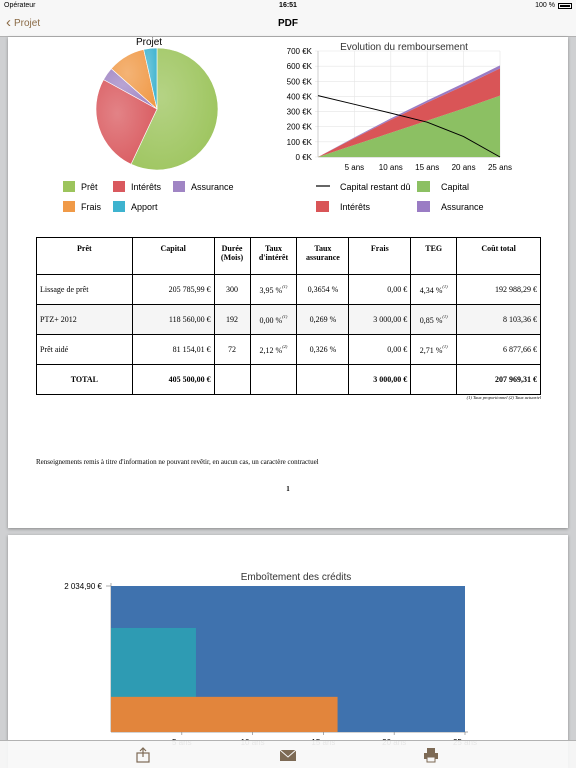  What do you see at coordinates (427, 167) in the screenshot?
I see `x-tick-label: 15 ans` at bounding box center [427, 167].